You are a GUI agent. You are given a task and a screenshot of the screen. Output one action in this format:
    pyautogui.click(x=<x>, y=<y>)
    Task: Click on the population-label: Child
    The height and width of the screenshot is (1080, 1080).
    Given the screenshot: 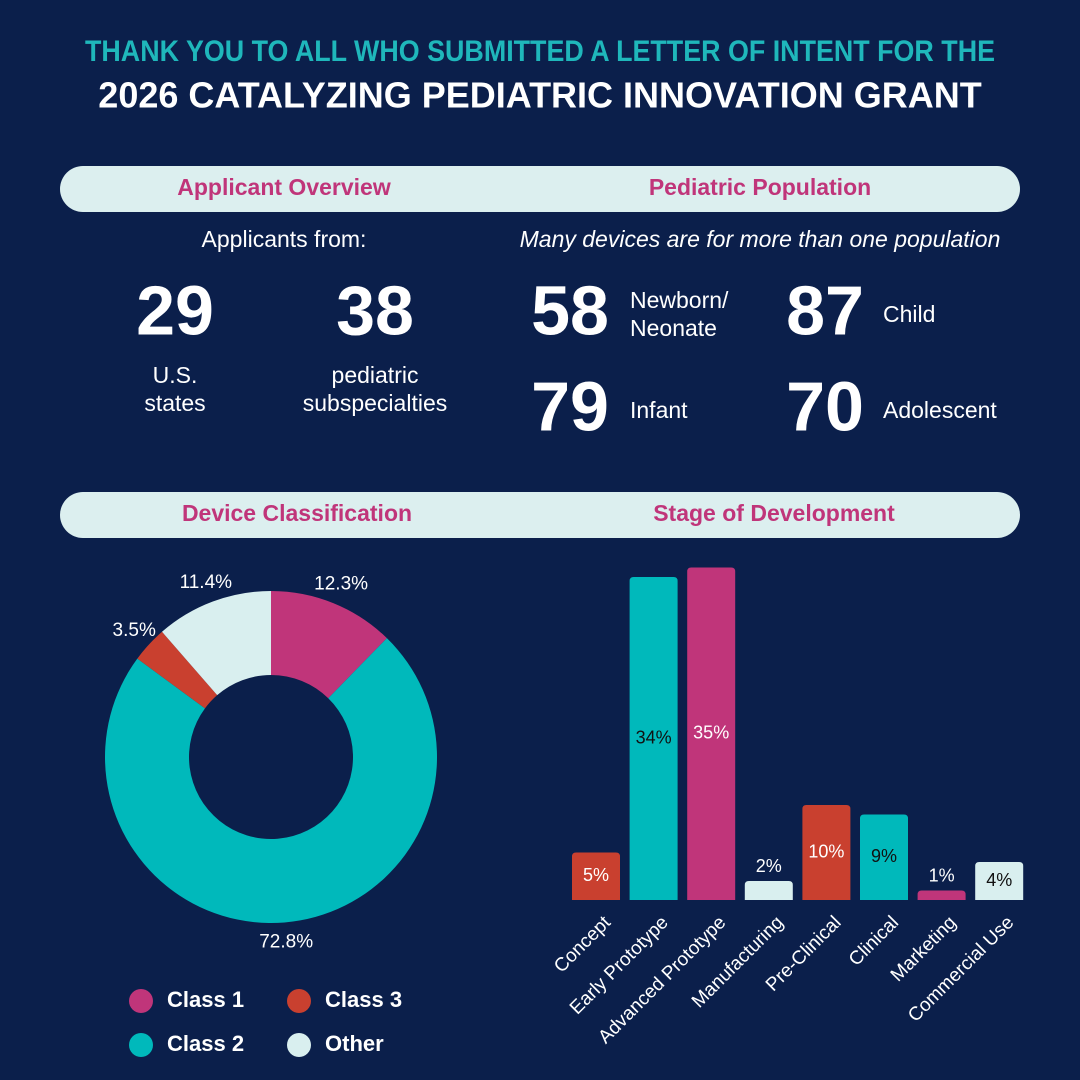 What is the action you would take?
    pyautogui.click(x=909, y=314)
    